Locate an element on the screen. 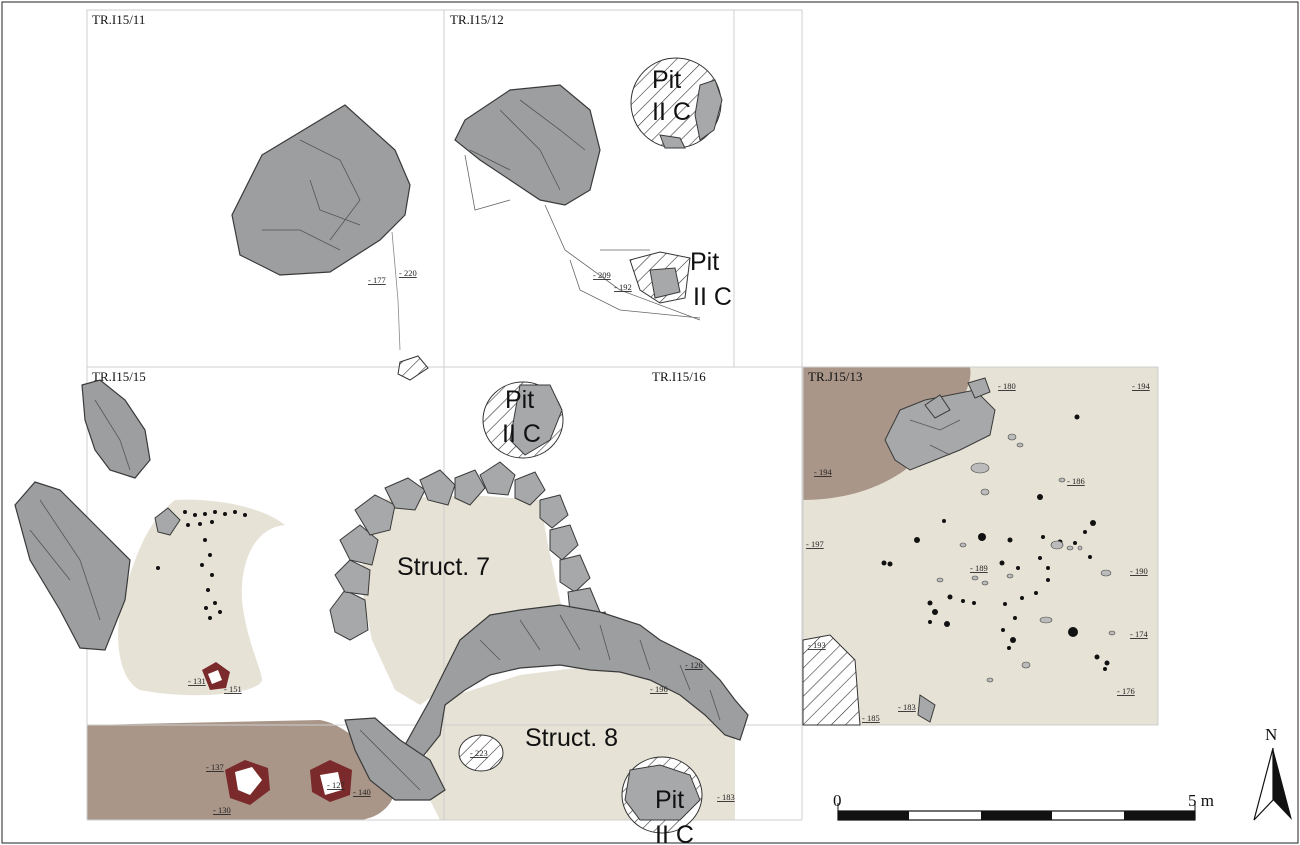  pit-tr-i15-12-north is located at coordinates (676, 103).